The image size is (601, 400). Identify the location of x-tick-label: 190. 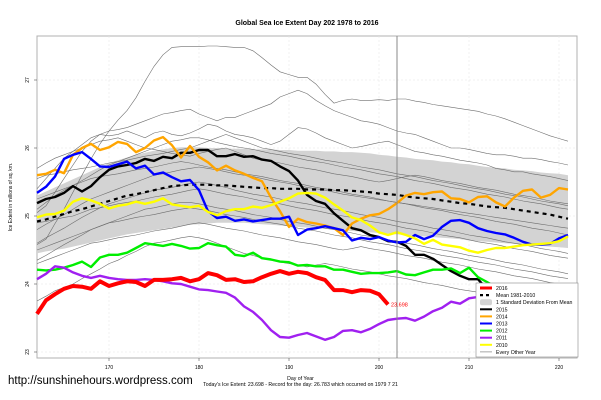
(289, 368).